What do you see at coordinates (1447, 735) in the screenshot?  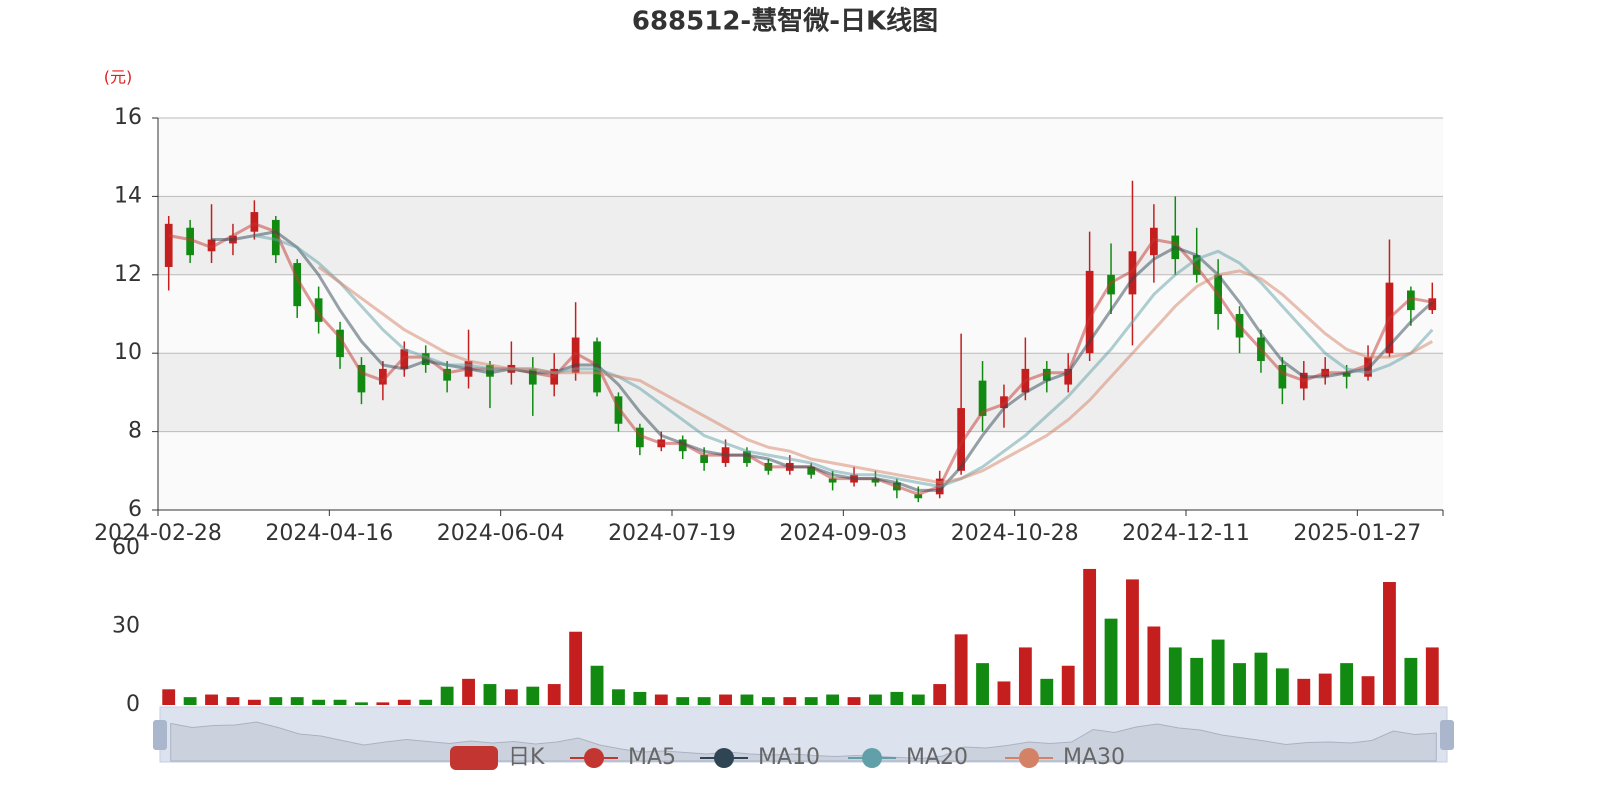 I see `zoom-handle-right` at bounding box center [1447, 735].